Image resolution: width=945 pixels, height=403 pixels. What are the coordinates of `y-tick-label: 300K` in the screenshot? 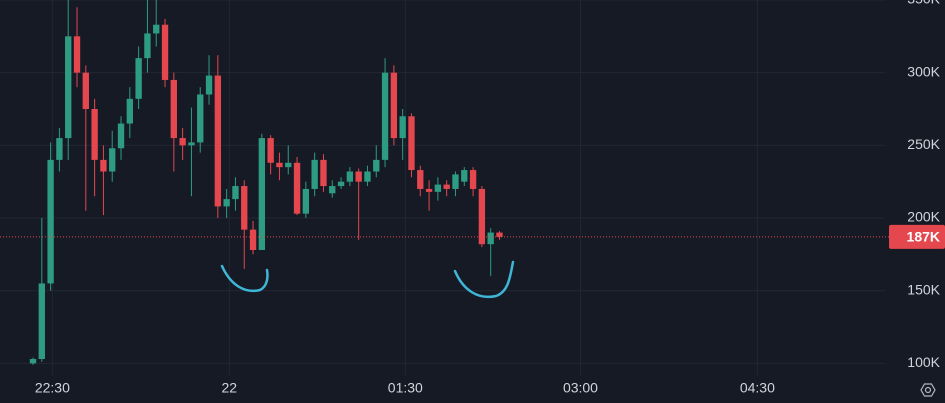 It's located at (923, 71).